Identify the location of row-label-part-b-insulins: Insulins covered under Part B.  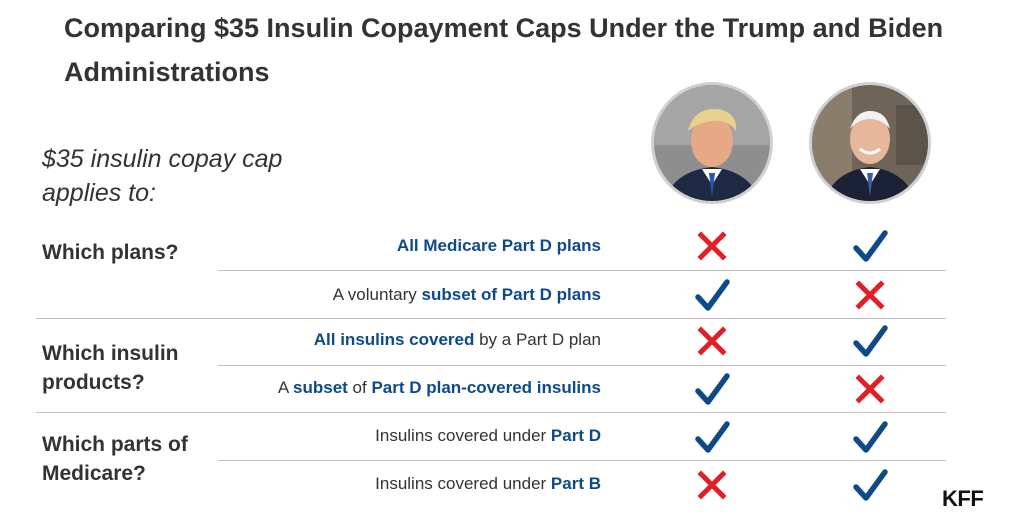
(488, 483).